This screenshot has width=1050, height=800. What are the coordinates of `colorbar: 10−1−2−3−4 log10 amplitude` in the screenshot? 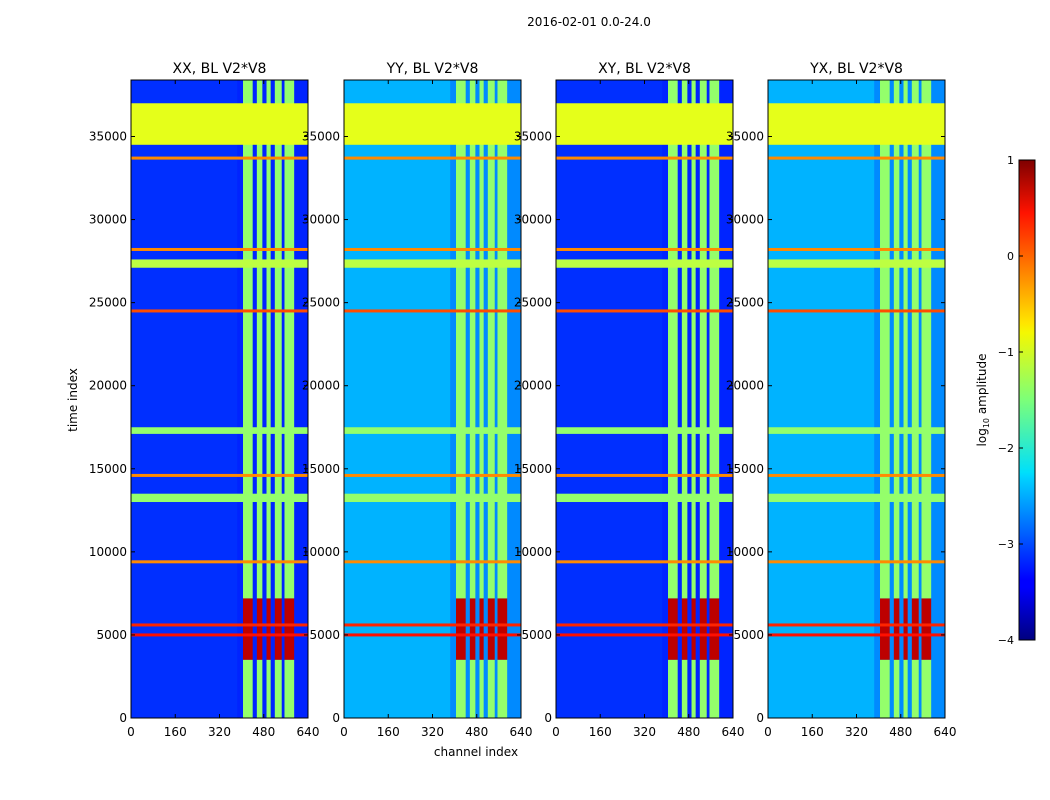 It's located at (1005, 400).